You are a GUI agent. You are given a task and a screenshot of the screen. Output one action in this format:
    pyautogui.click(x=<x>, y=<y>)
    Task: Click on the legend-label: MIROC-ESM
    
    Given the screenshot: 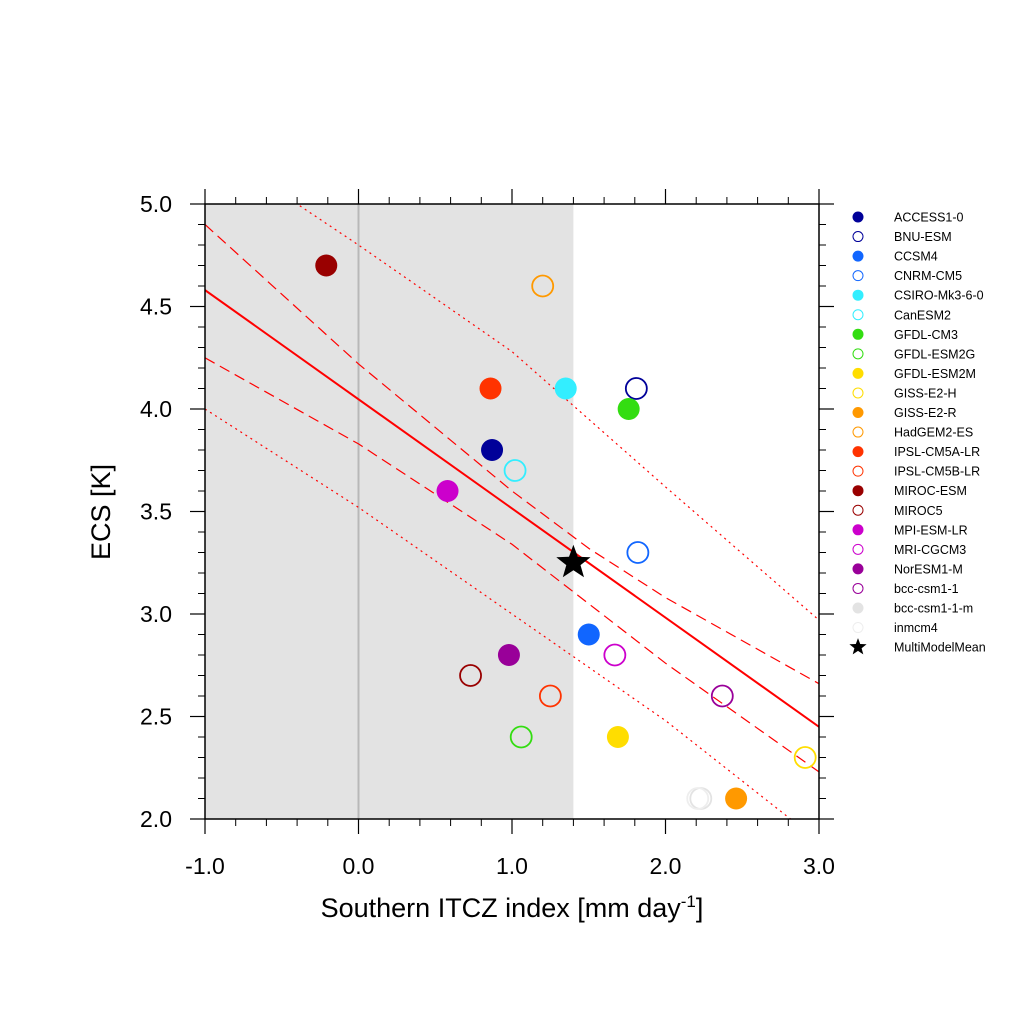 What is the action you would take?
    pyautogui.click(x=930, y=491)
    